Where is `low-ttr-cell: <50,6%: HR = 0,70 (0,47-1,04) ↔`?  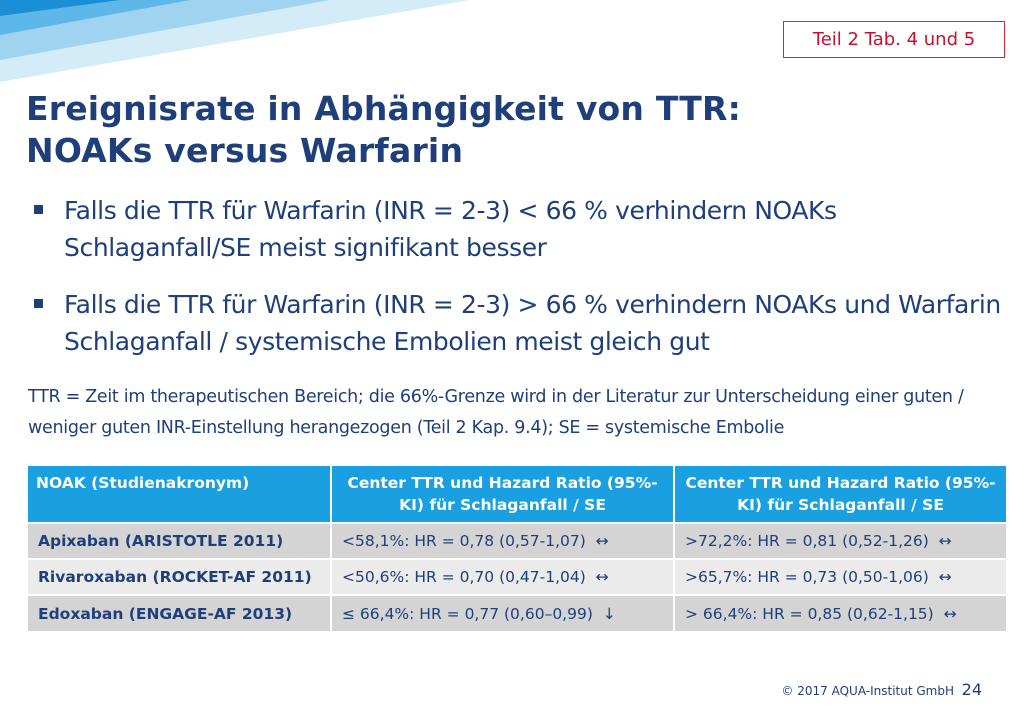 low-ttr-cell: <50,6%: HR = 0,70 (0,47-1,04) ↔ is located at coordinates (503, 576).